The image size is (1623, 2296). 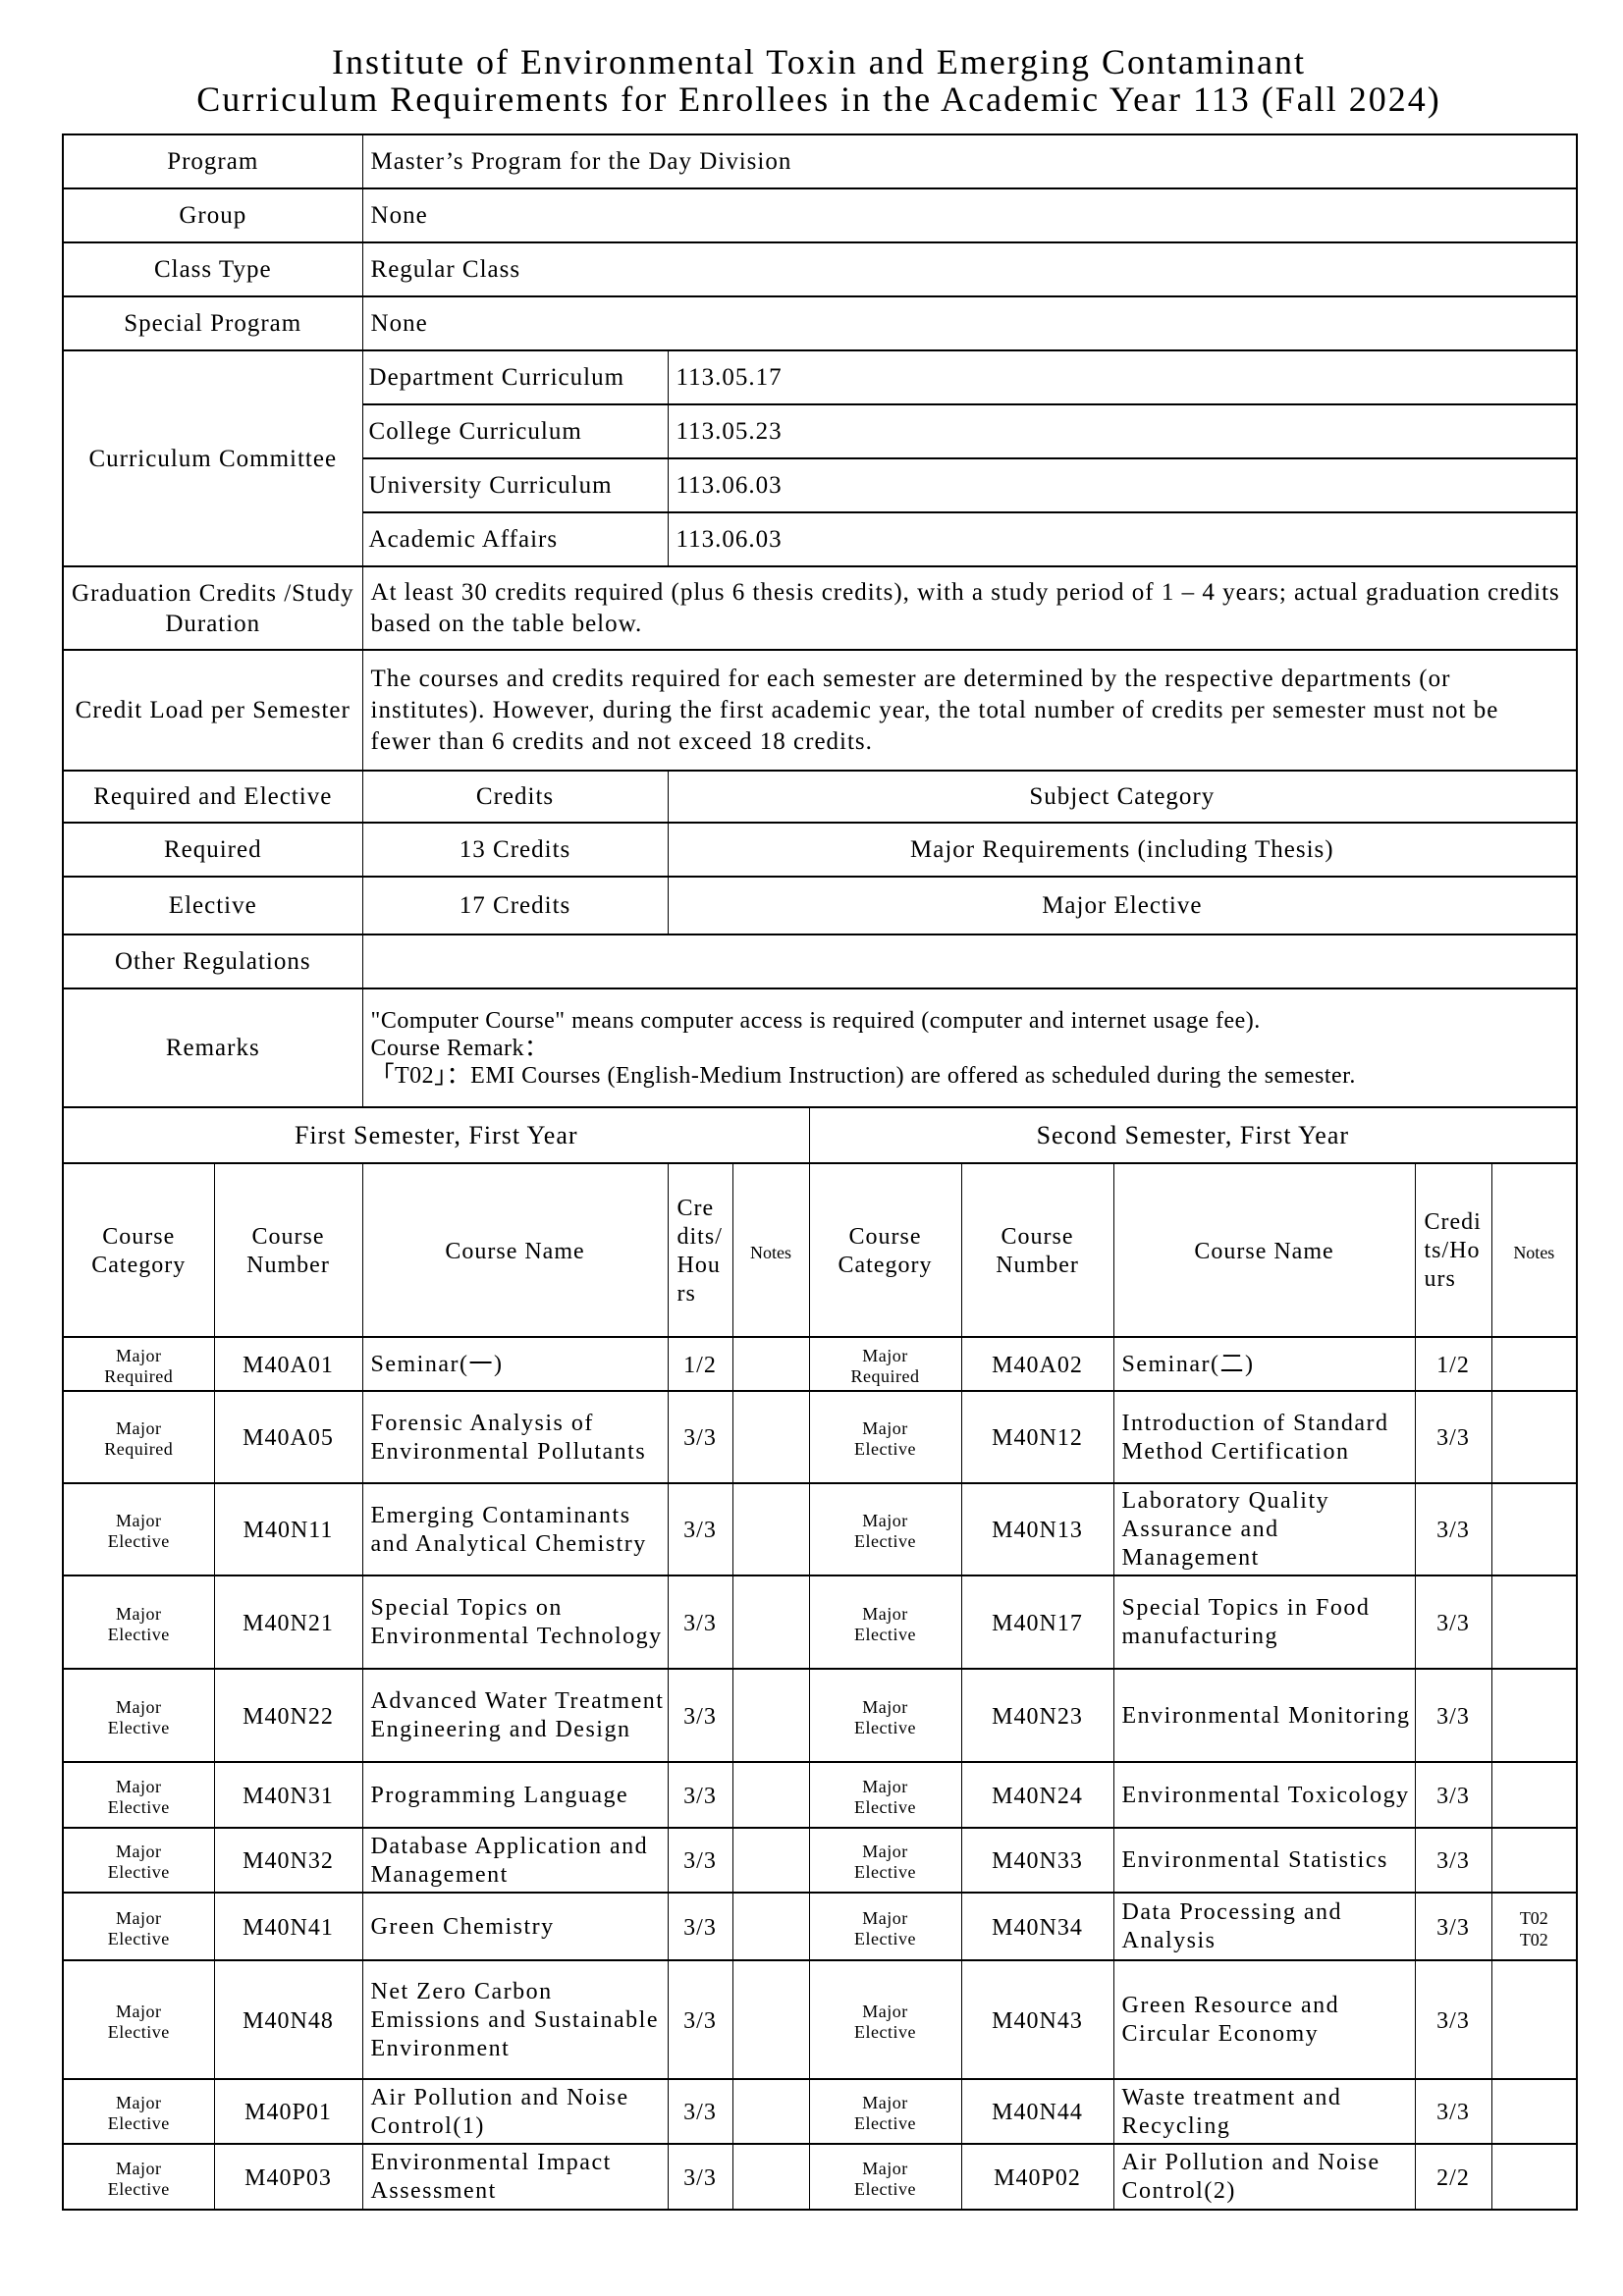 What do you see at coordinates (1264, 1364) in the screenshot?
I see `course-name: Seminar(二)` at bounding box center [1264, 1364].